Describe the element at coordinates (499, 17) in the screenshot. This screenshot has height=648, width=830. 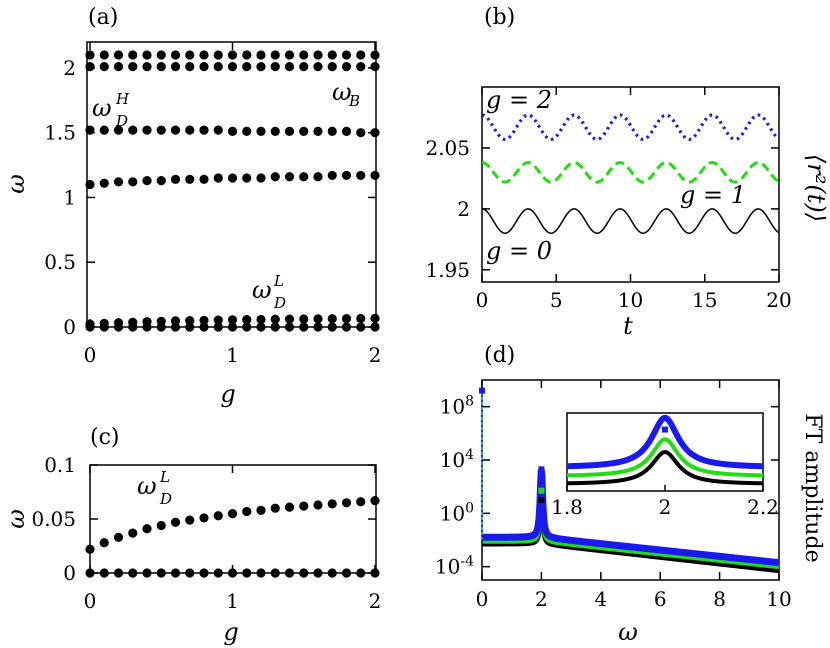
I see `panel-b-label: (b)` at that location.